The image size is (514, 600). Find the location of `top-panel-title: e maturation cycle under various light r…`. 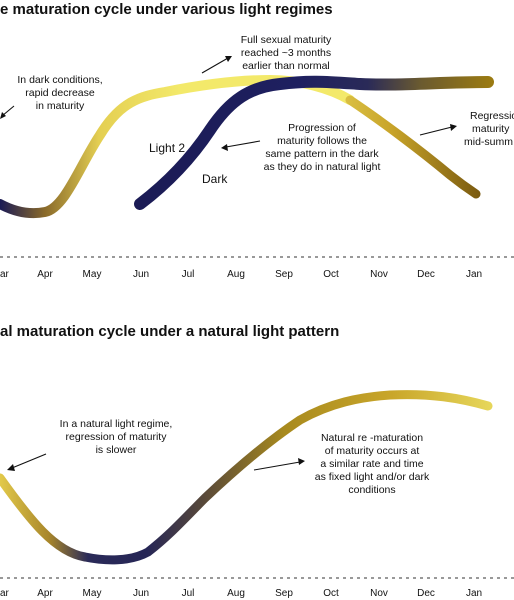

top-panel-title: e maturation cycle under various light r… is located at coordinates (166, 9).